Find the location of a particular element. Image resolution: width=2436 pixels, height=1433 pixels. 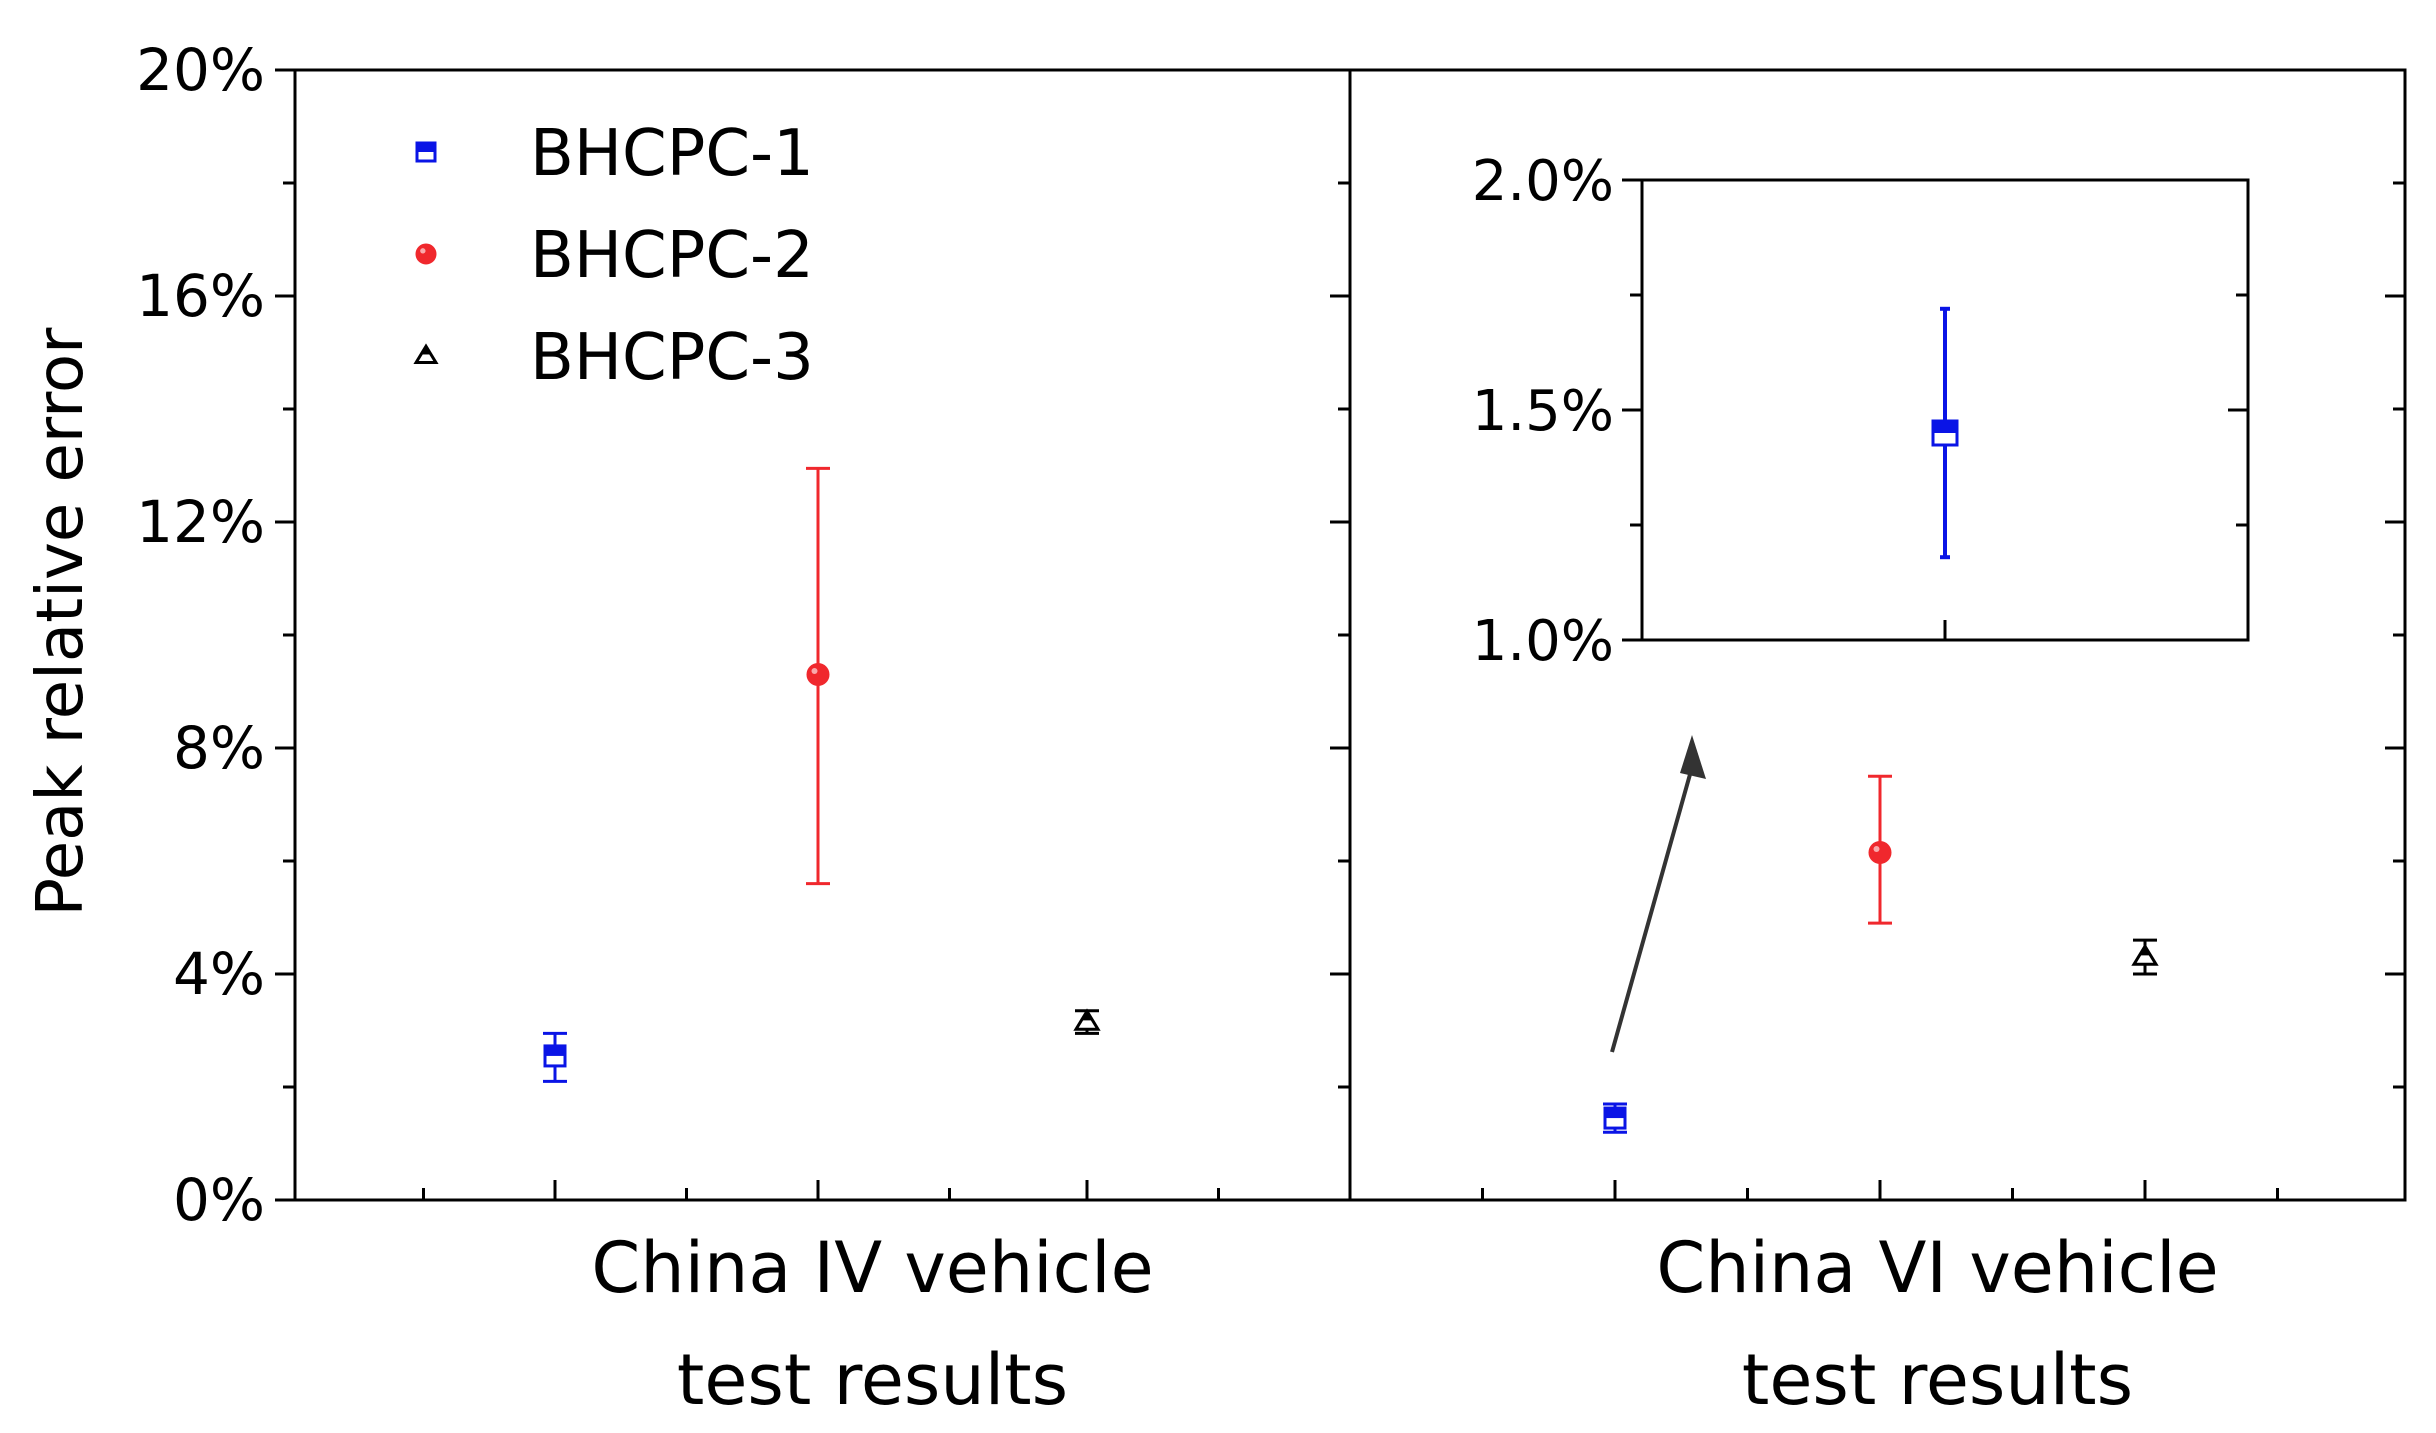

group-label: China IV vehicle test results is located at coordinates (872, 1324).